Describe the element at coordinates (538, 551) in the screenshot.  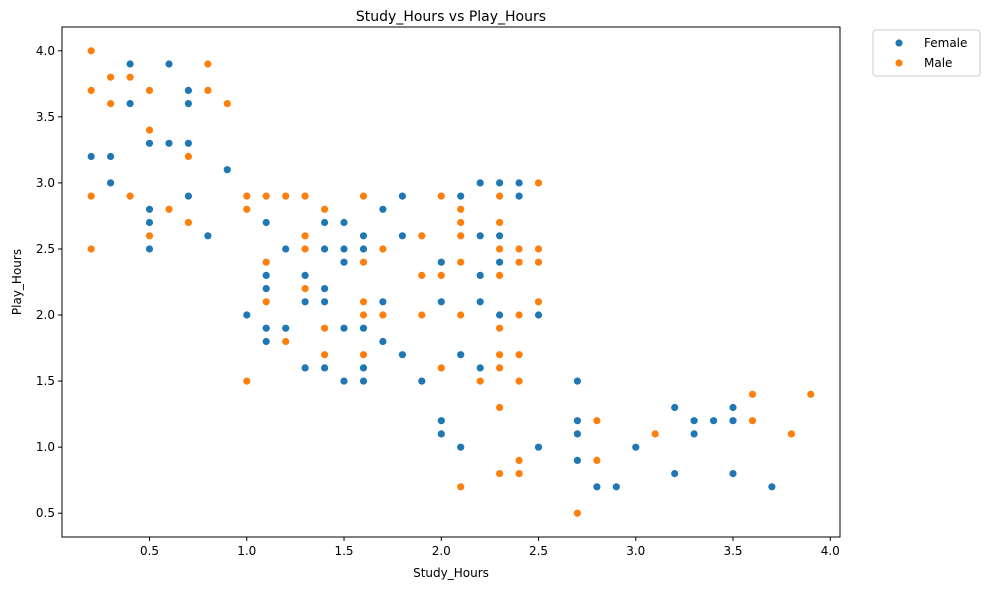
I see `x-tick-label: 2.5` at that location.